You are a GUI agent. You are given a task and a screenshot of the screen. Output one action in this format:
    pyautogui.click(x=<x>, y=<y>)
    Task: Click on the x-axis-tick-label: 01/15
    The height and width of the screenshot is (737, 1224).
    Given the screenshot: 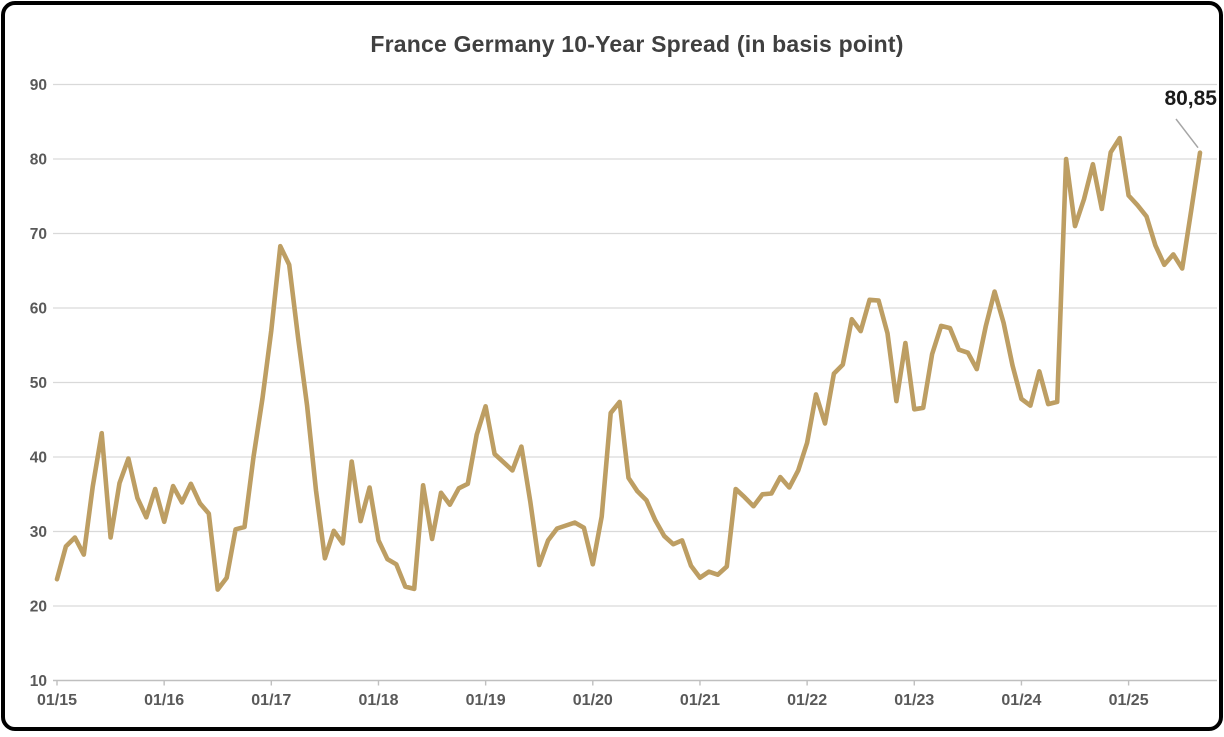 What is the action you would take?
    pyautogui.click(x=57, y=700)
    